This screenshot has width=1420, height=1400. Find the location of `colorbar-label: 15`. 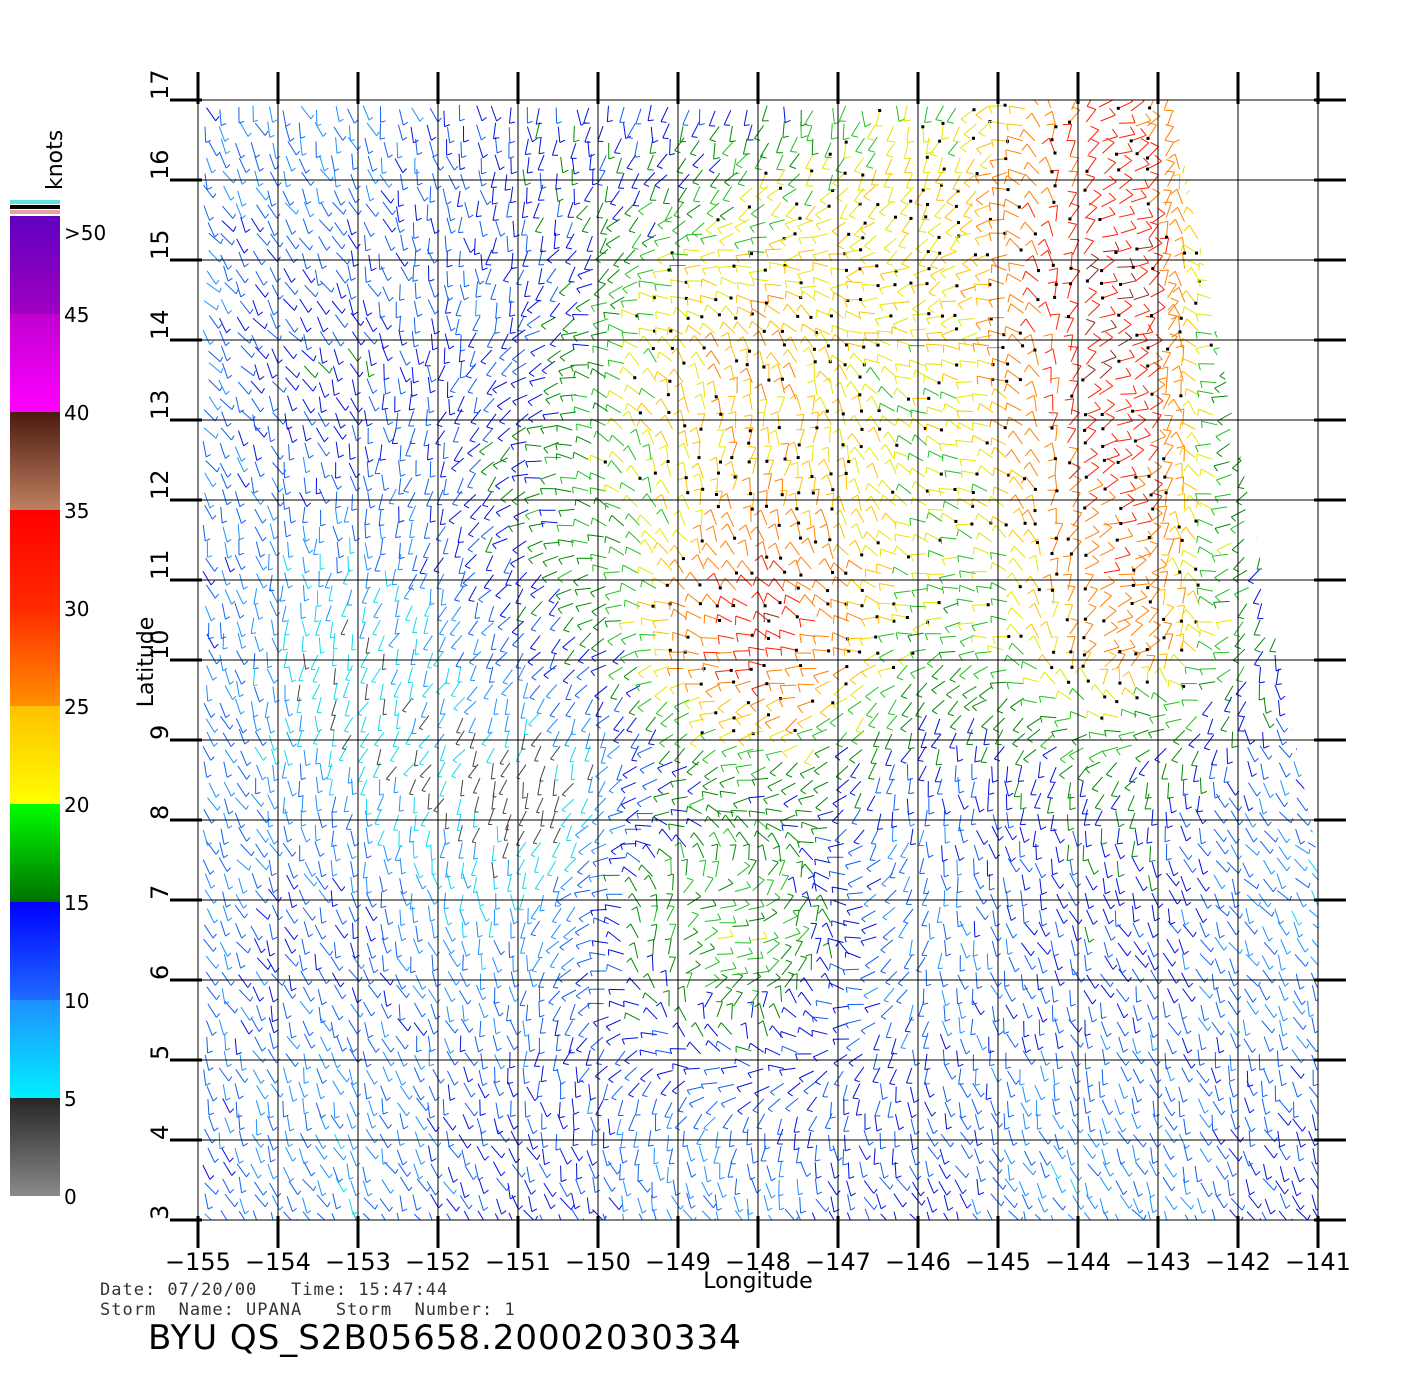

colorbar-label: 15 is located at coordinates (76, 903).